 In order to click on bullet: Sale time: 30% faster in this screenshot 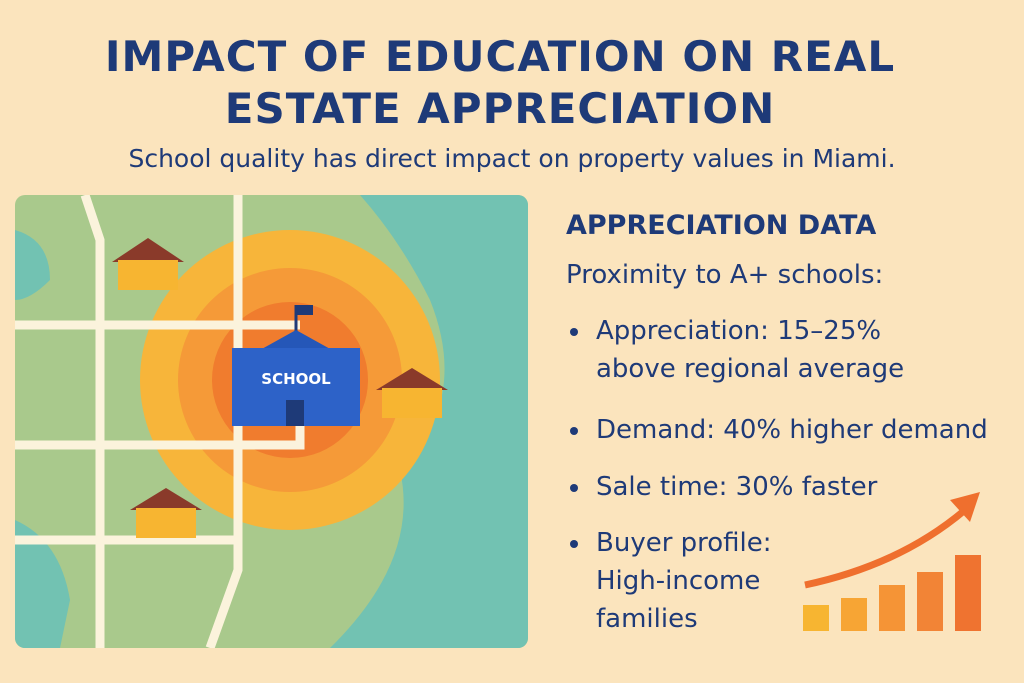, I will do `click(783, 487)`.